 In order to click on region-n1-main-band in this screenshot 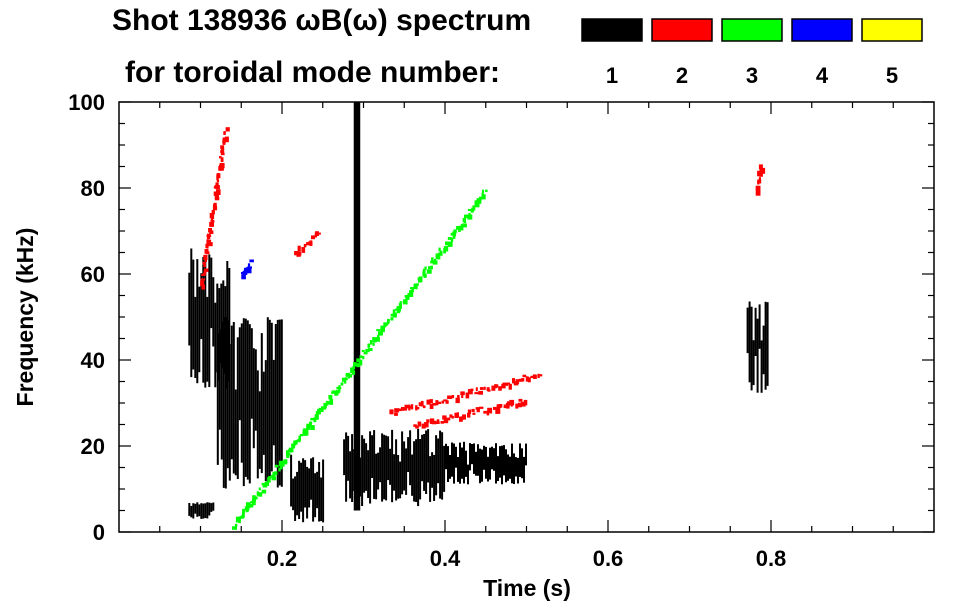, I will do `click(394, 467)`.